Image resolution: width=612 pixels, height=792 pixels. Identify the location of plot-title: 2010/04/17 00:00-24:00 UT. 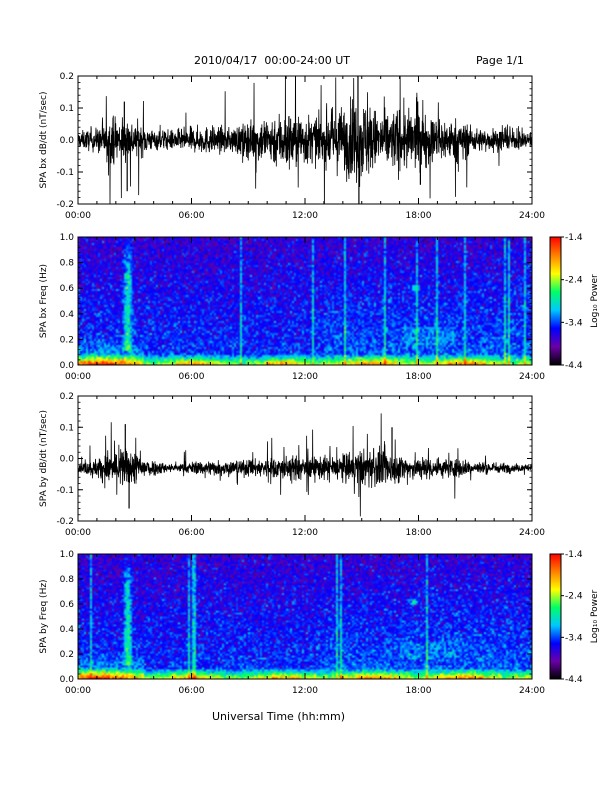
(272, 60).